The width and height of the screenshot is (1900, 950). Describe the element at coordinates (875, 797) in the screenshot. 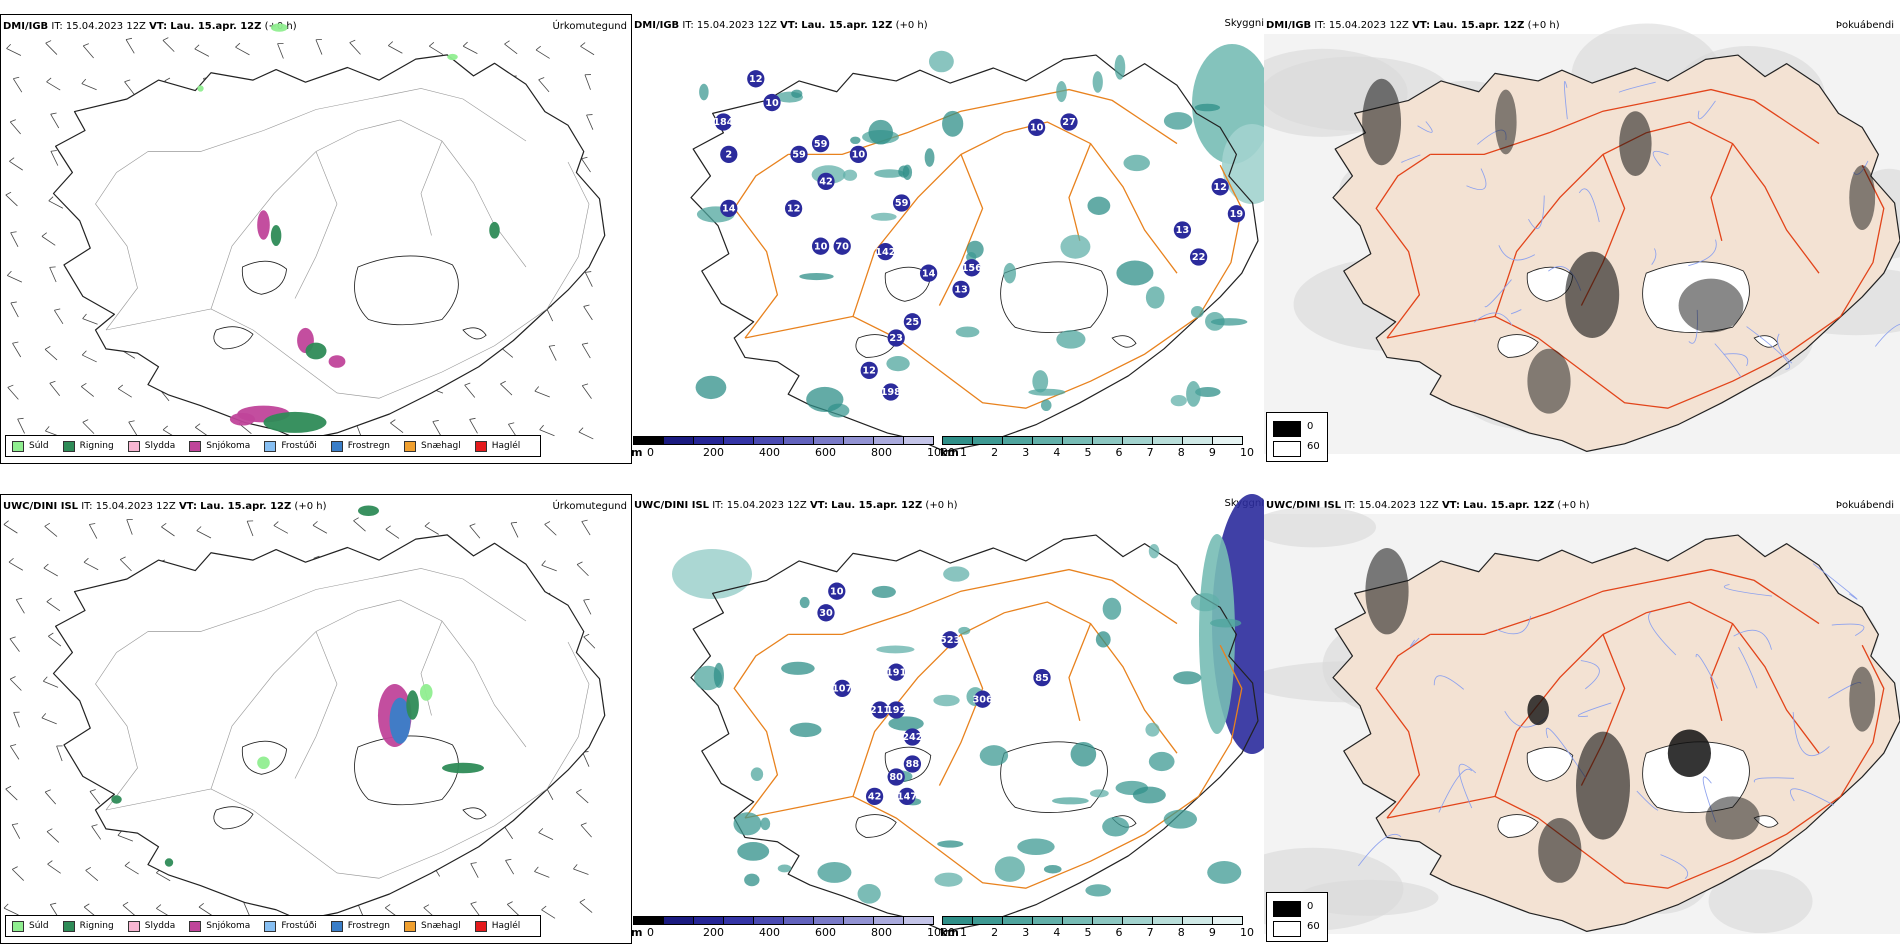

I see `visibility-value: 42` at that location.